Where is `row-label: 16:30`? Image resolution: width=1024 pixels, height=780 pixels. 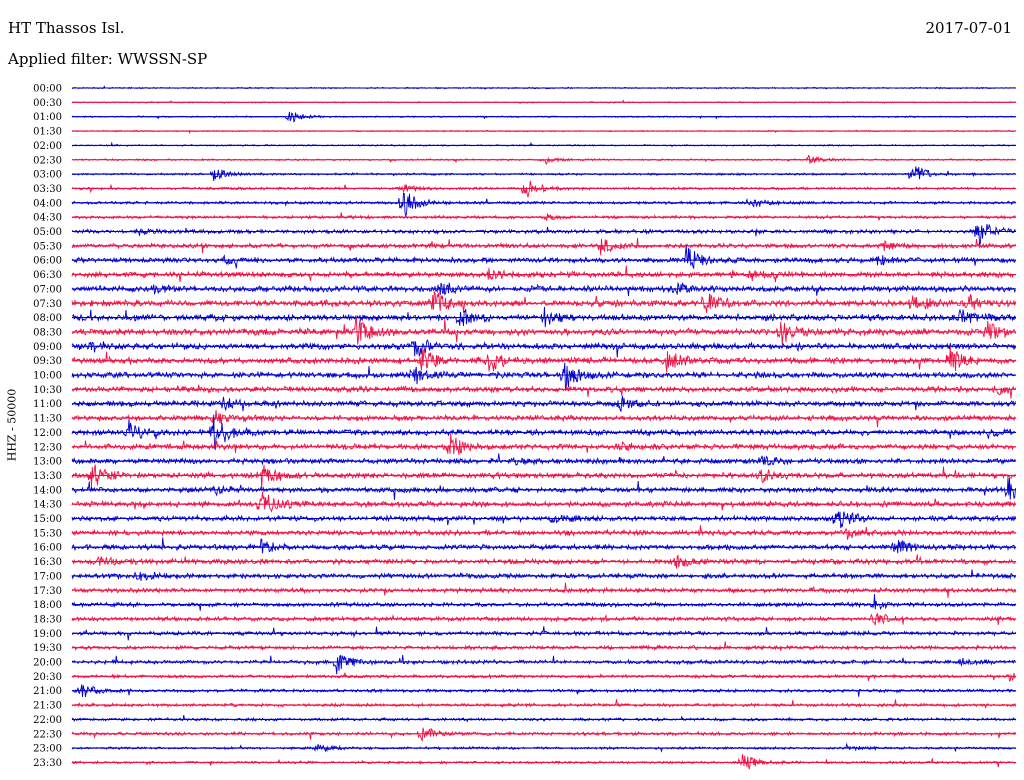 row-label: 16:30 is located at coordinates (47, 562).